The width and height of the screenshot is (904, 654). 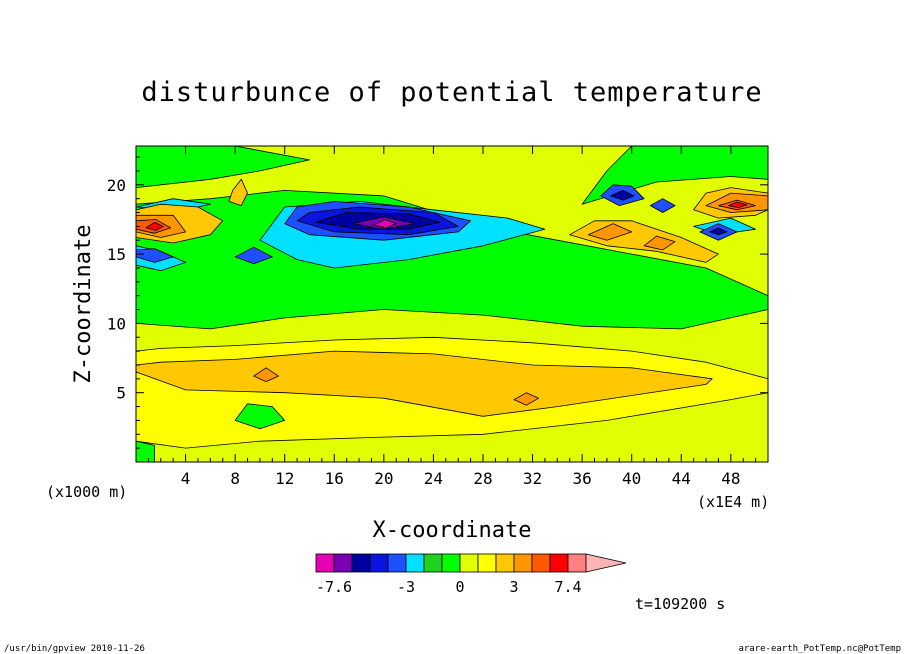 I want to click on x-tick-label-36: 36, so click(x=581, y=478).